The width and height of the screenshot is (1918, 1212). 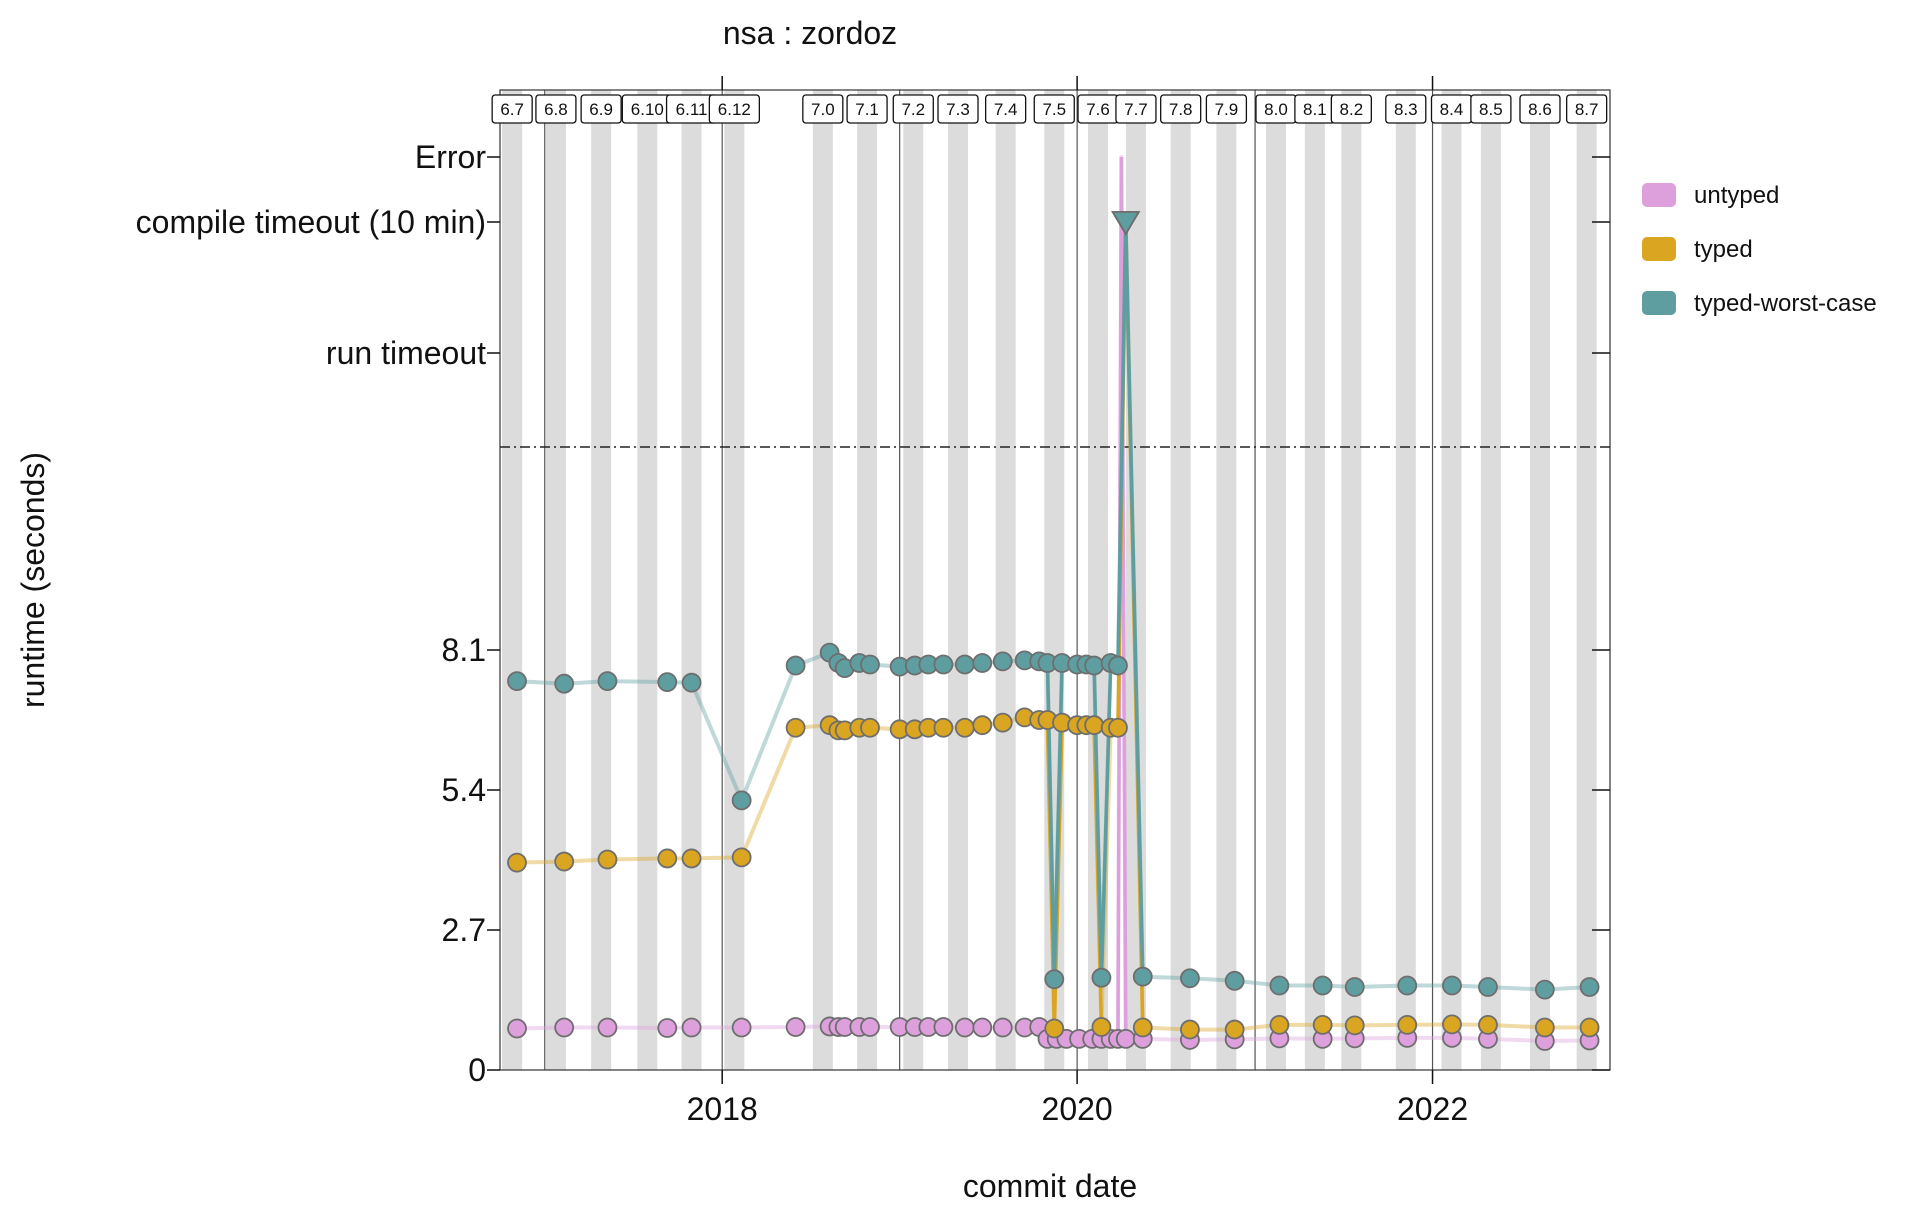 I want to click on release-label-7-0: 7.0, so click(x=823, y=109).